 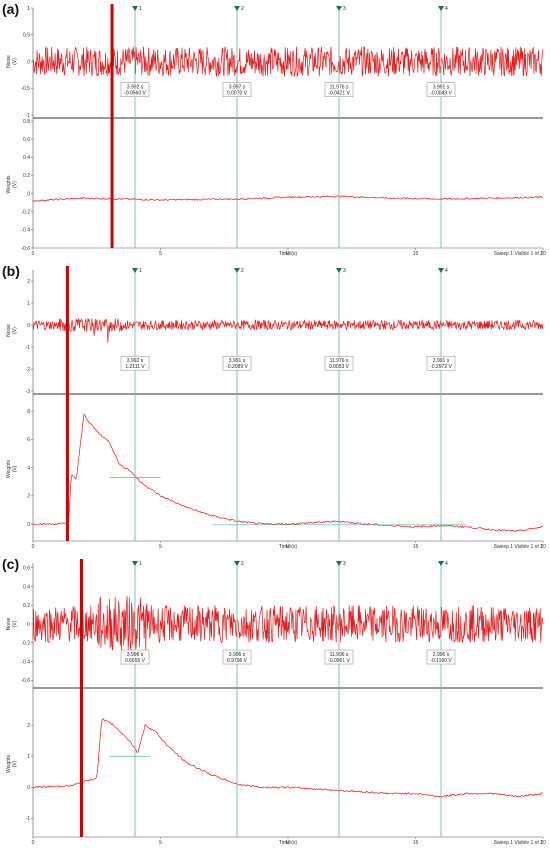 What do you see at coordinates (339, 655) in the screenshot?
I see `cursor-time: 11.996 s` at bounding box center [339, 655].